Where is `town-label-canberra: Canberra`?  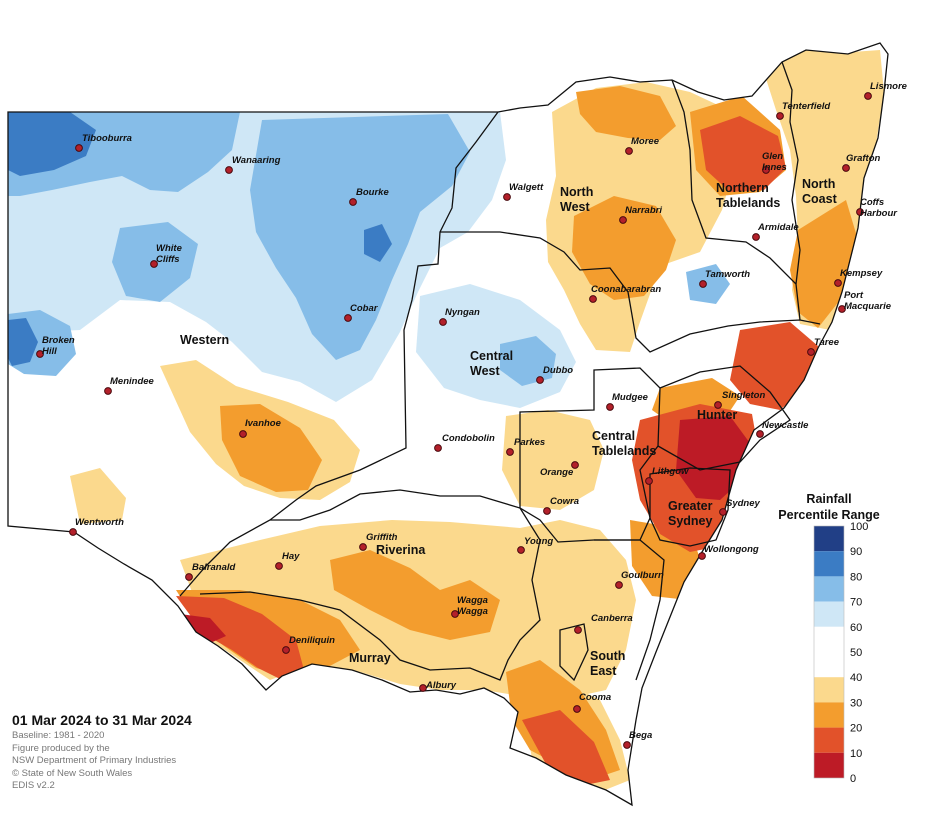
town-label-canberra: Canberra is located at coordinates (612, 618).